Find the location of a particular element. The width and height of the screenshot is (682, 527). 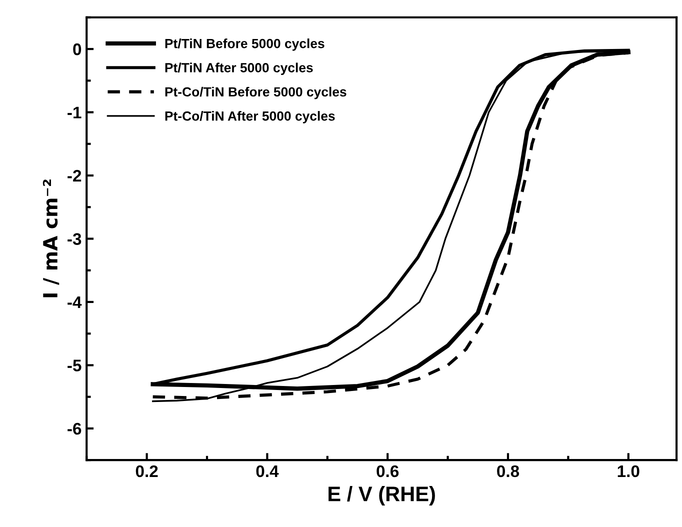

legend-label: Pt/TiN Before 5000 cycles is located at coordinates (244, 44).